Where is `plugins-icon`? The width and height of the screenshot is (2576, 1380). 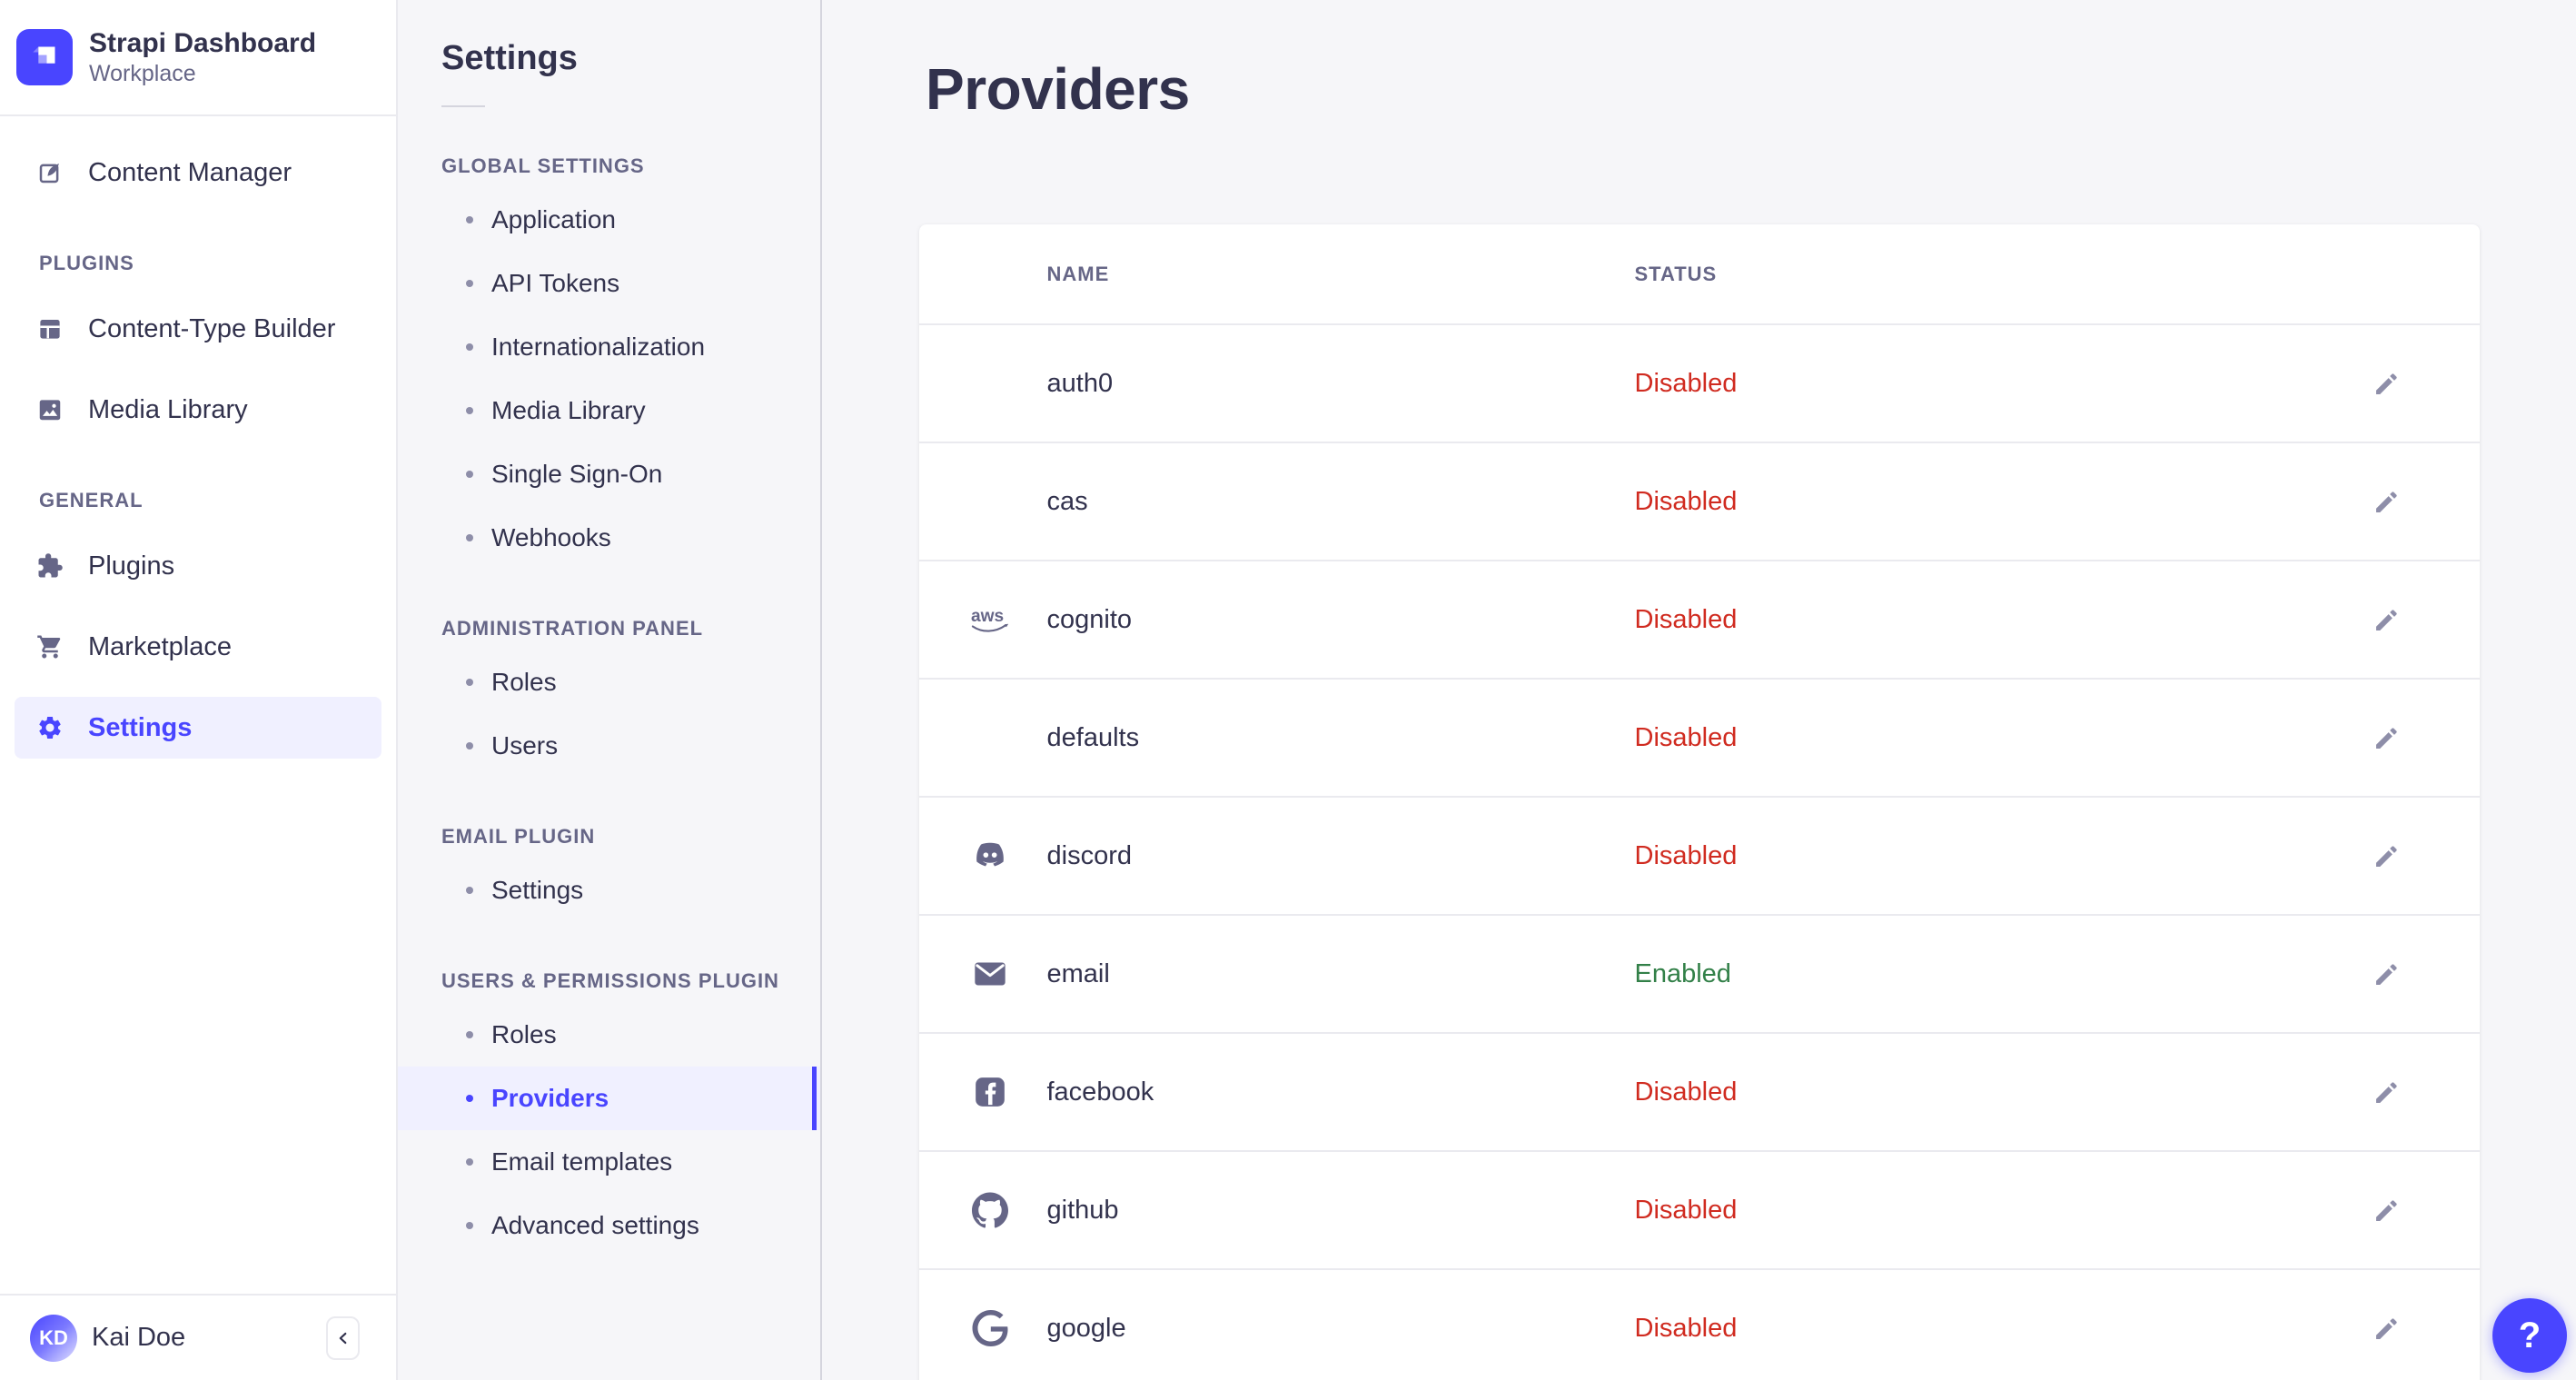
plugins-icon is located at coordinates (50, 566).